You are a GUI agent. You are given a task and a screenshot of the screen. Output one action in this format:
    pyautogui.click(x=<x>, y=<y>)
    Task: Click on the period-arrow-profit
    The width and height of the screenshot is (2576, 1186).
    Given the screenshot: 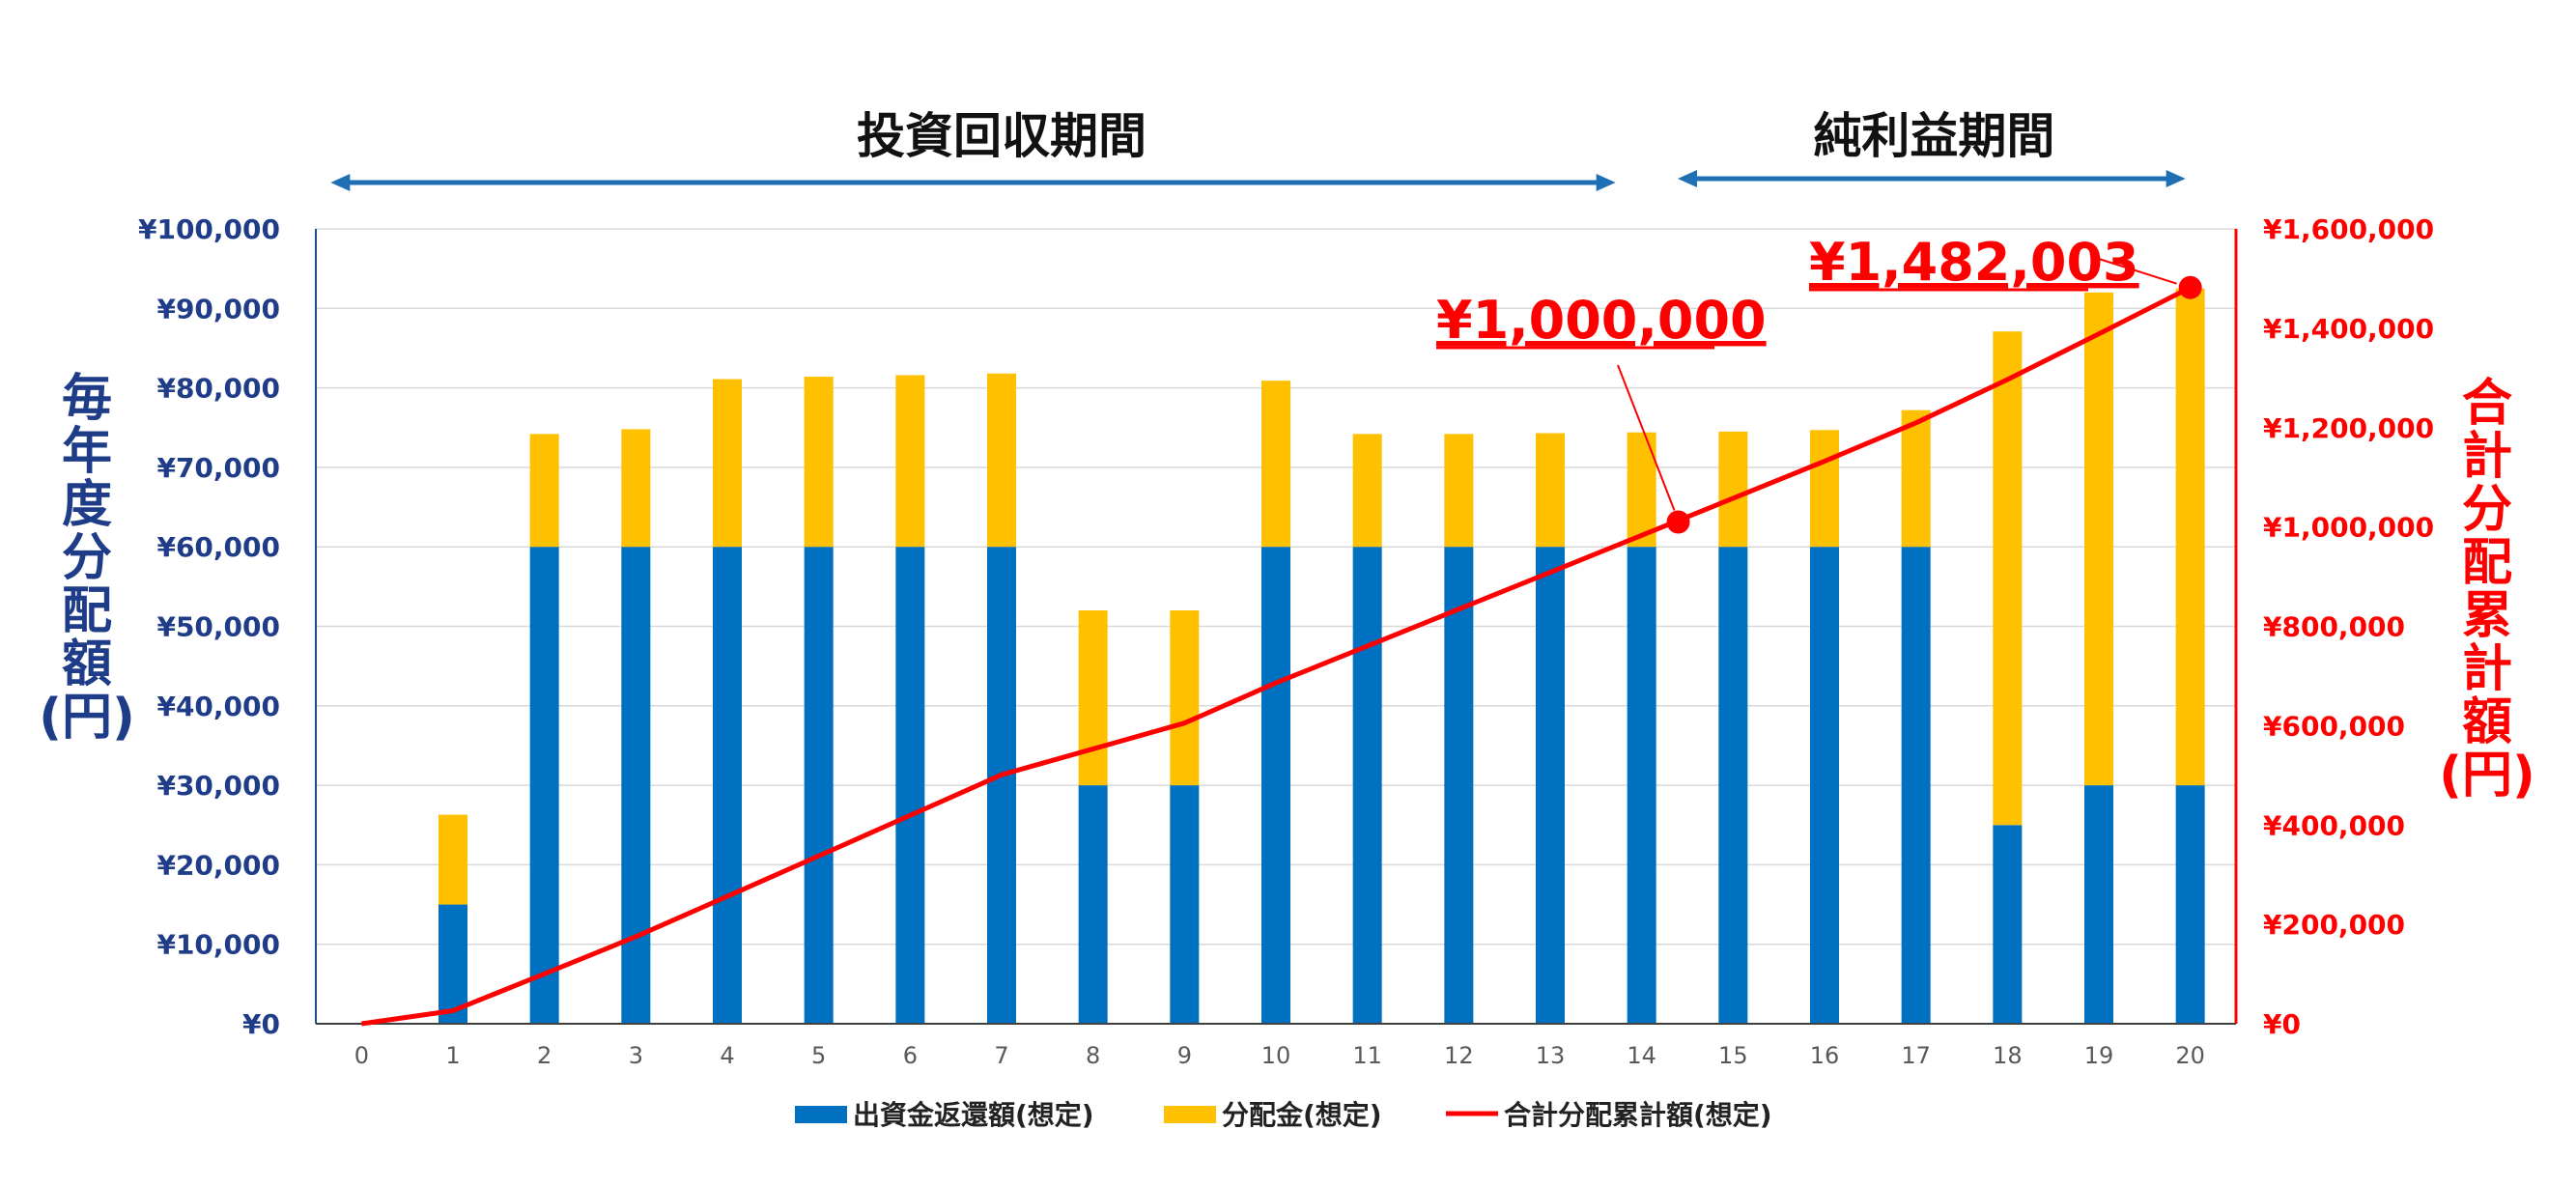 What is the action you would take?
    pyautogui.click(x=1932, y=178)
    